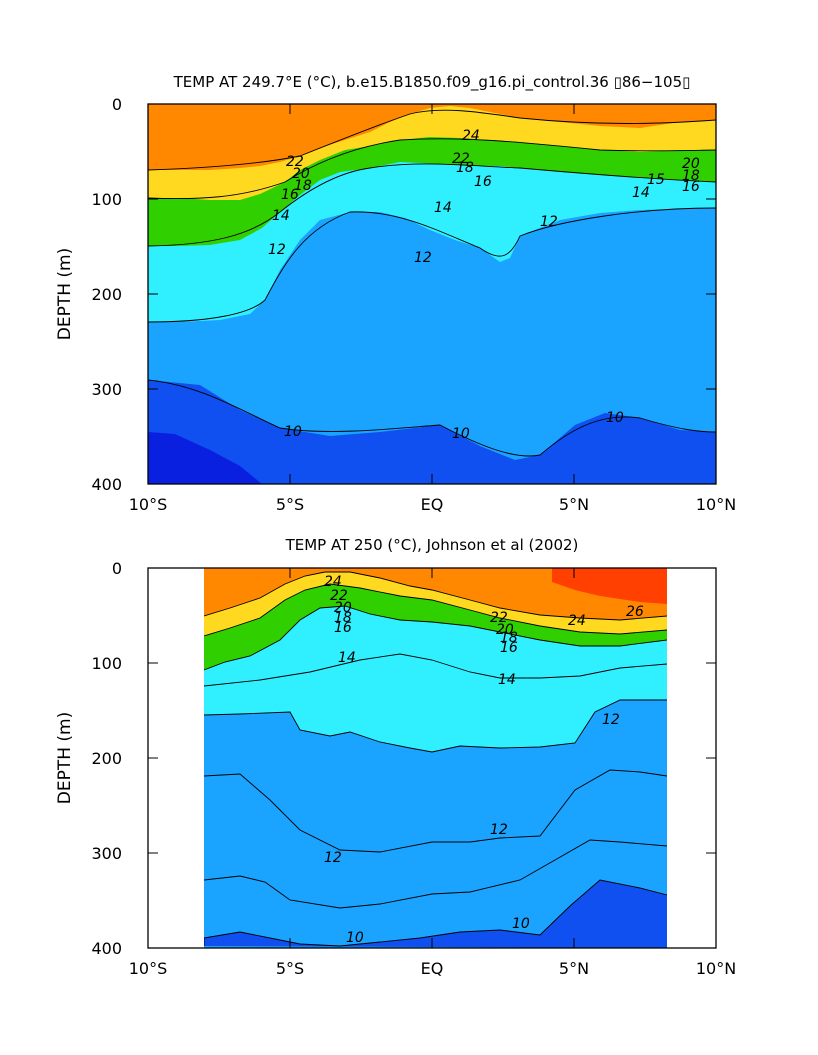 The width and height of the screenshot is (818, 1055). I want to click on contour-label: 26, so click(635, 612).